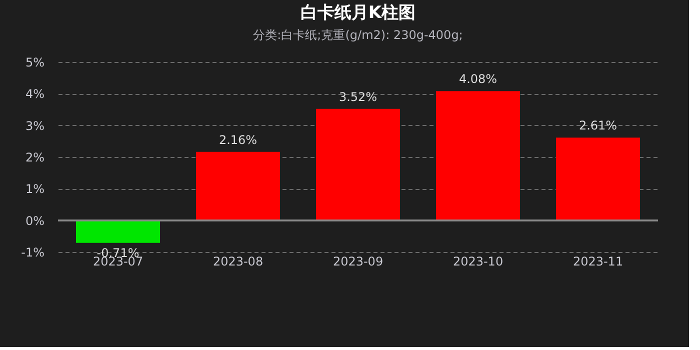 Image resolution: width=700 pixels, height=350 pixels. Describe the element at coordinates (34, 63) in the screenshot. I see `y-tick-label: 5%` at that location.